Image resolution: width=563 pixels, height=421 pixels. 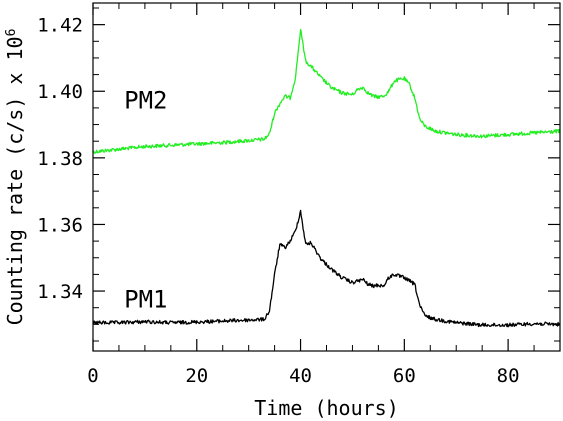 What do you see at coordinates (11, 33) in the screenshot?
I see `y-axis-title-exponent: 6` at bounding box center [11, 33].